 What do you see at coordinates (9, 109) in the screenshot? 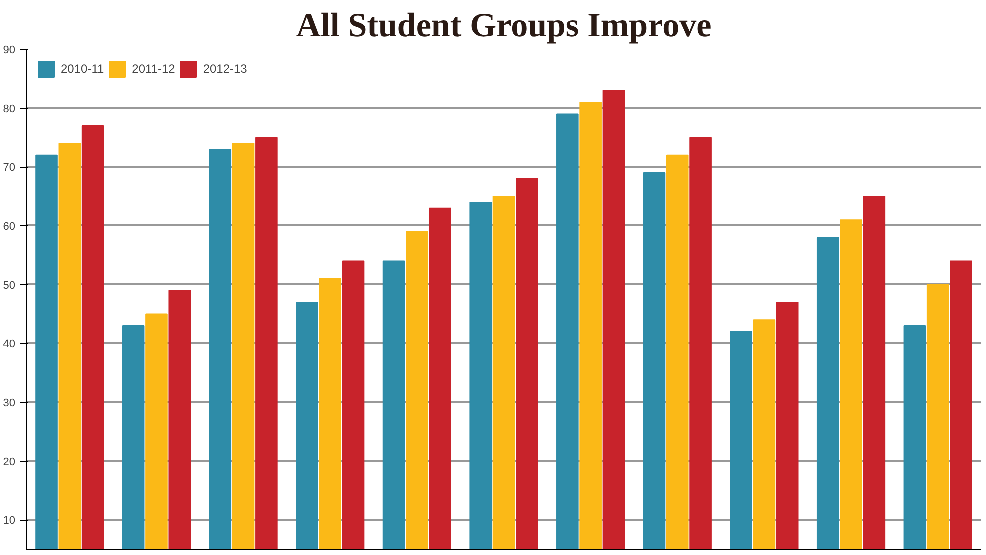
I see `y-tick-label: 80` at bounding box center [9, 109].